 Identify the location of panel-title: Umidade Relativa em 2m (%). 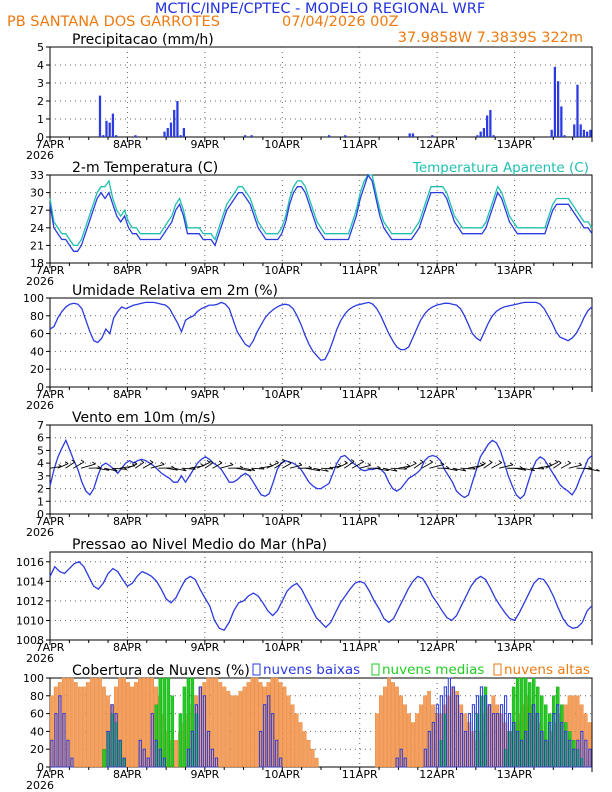
(175, 291).